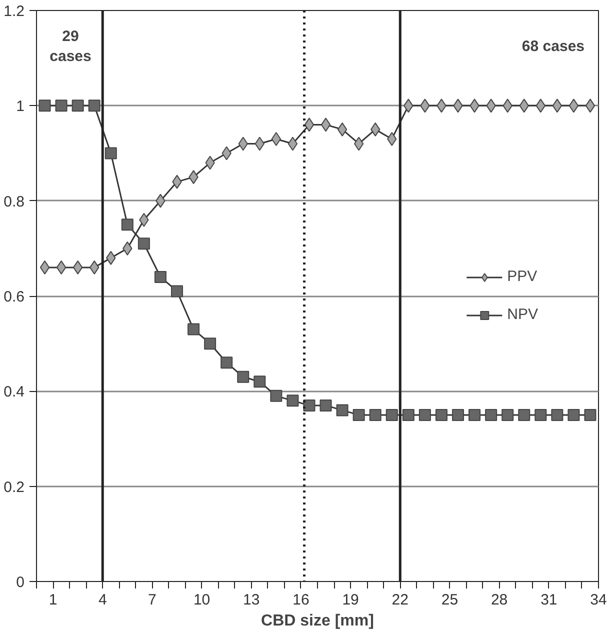 This screenshot has width=612, height=632. I want to click on y-tick-label: 0.4, so click(14, 392).